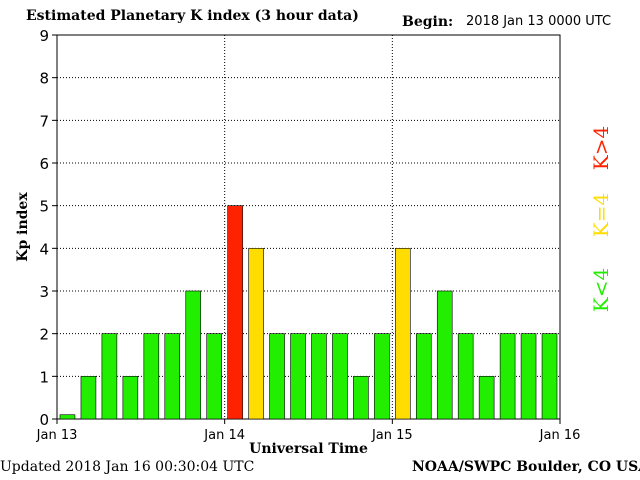 The width and height of the screenshot is (640, 480). Describe the element at coordinates (44, 292) in the screenshot. I see `y-tick-label: 3` at that location.